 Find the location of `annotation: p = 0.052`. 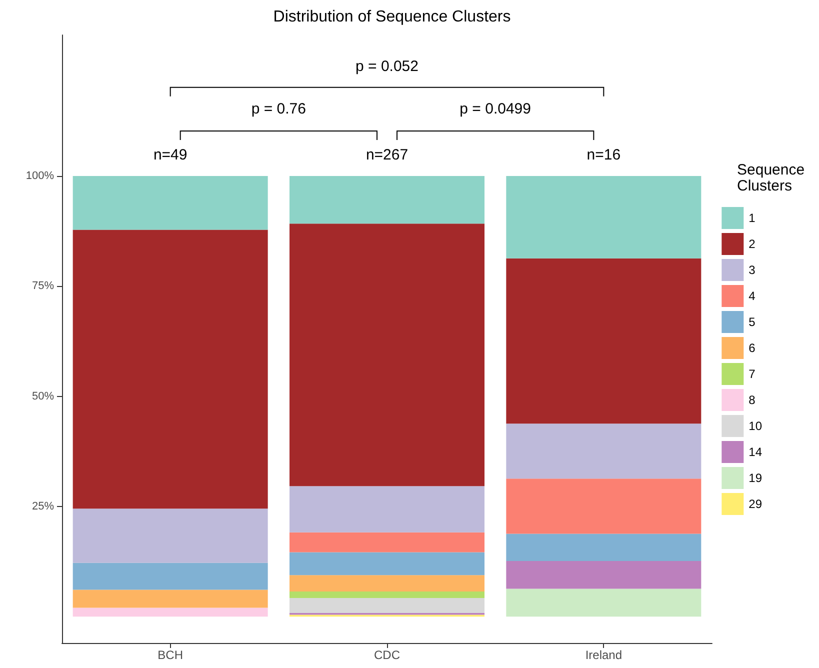

annotation: p = 0.052 is located at coordinates (387, 66).